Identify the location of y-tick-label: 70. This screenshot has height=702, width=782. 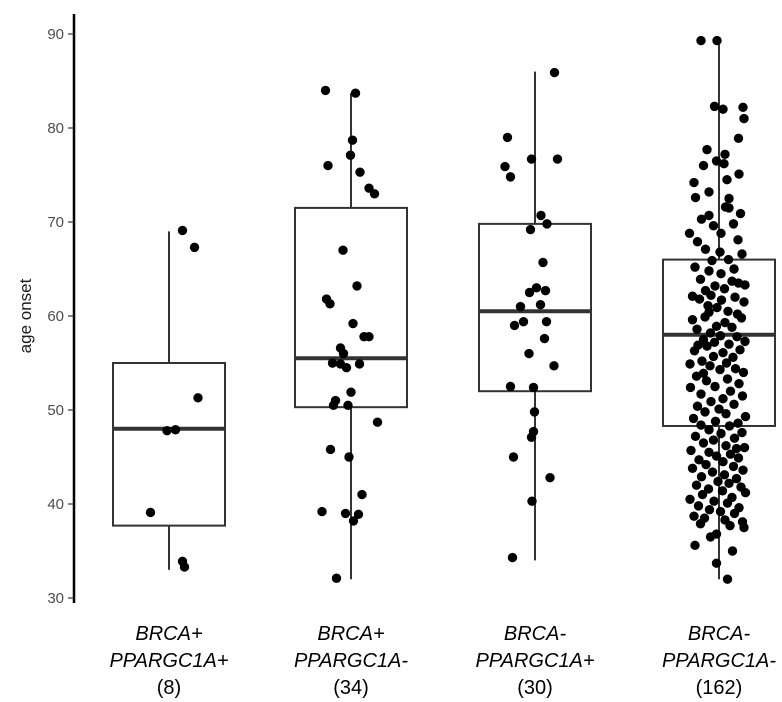
(55, 222).